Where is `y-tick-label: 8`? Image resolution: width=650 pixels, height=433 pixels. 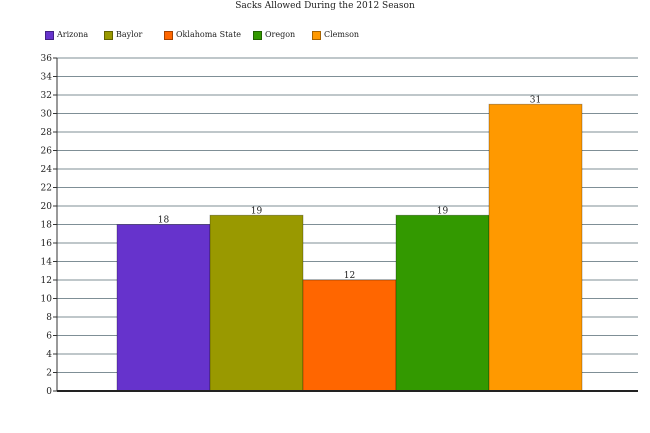
y-tick-label: 8 is located at coordinates (49, 318).